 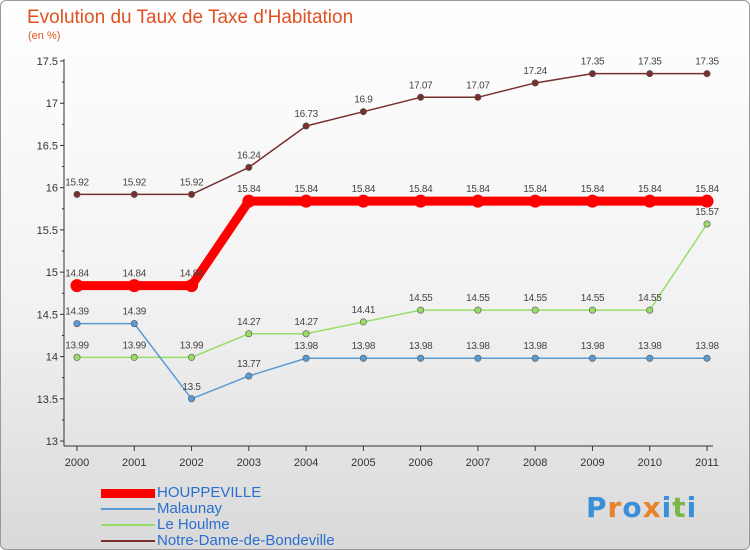 What do you see at coordinates (707, 212) in the screenshot?
I see `data-label: 15.57` at bounding box center [707, 212].